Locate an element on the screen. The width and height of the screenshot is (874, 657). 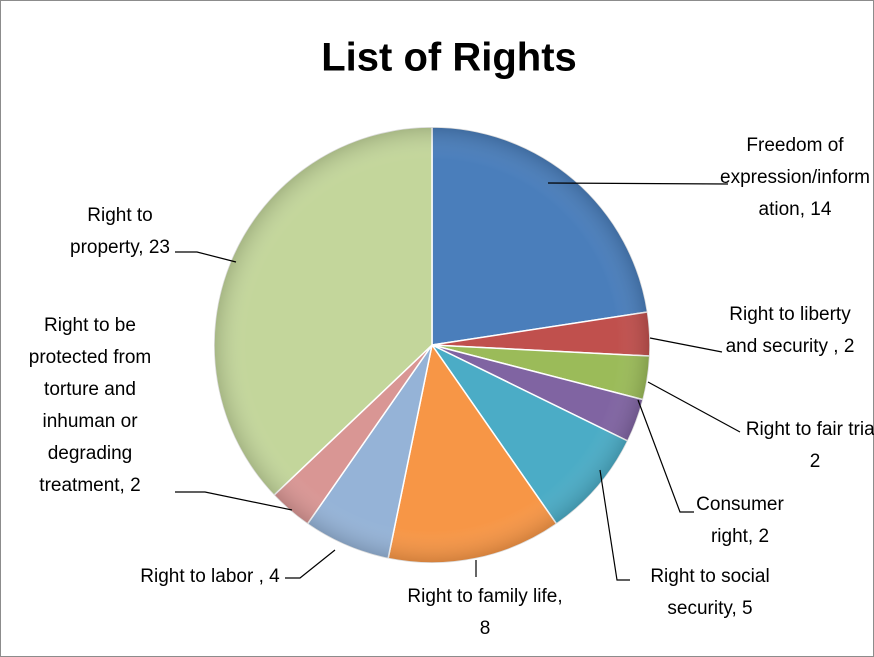
data-label: Freedom of expression/inform ation, 14 is located at coordinates (795, 177).